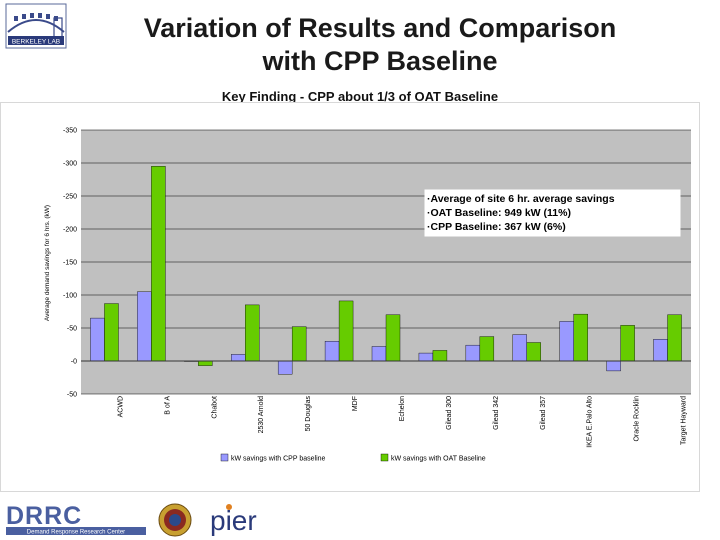 This screenshot has height=540, width=720. I want to click on pier-text: pier, so click(233, 520).